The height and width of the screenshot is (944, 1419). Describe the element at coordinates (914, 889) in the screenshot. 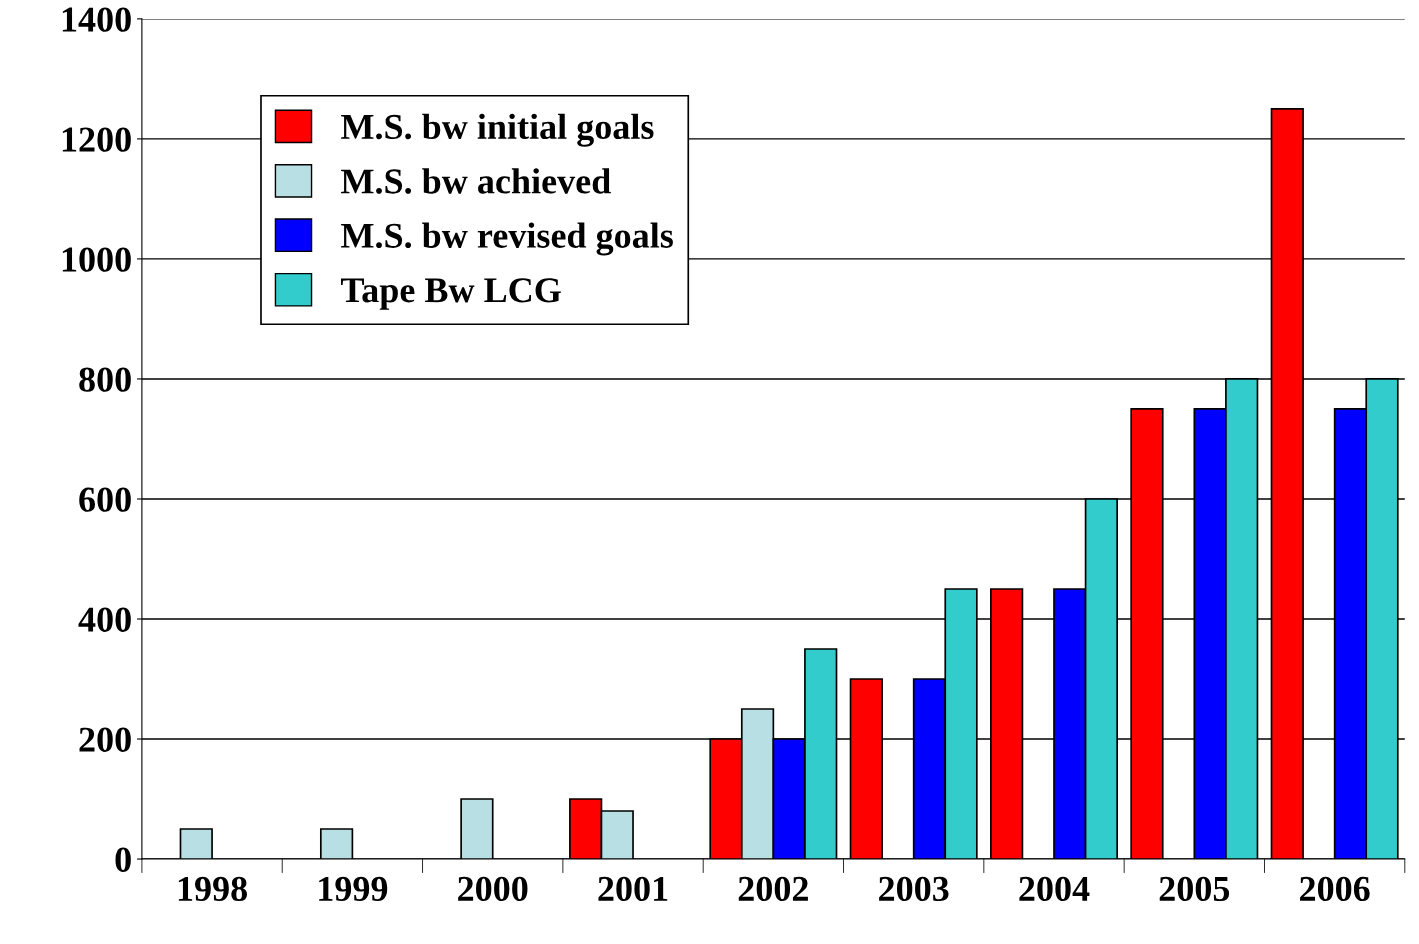

I see `x-tick-label: 2003` at that location.